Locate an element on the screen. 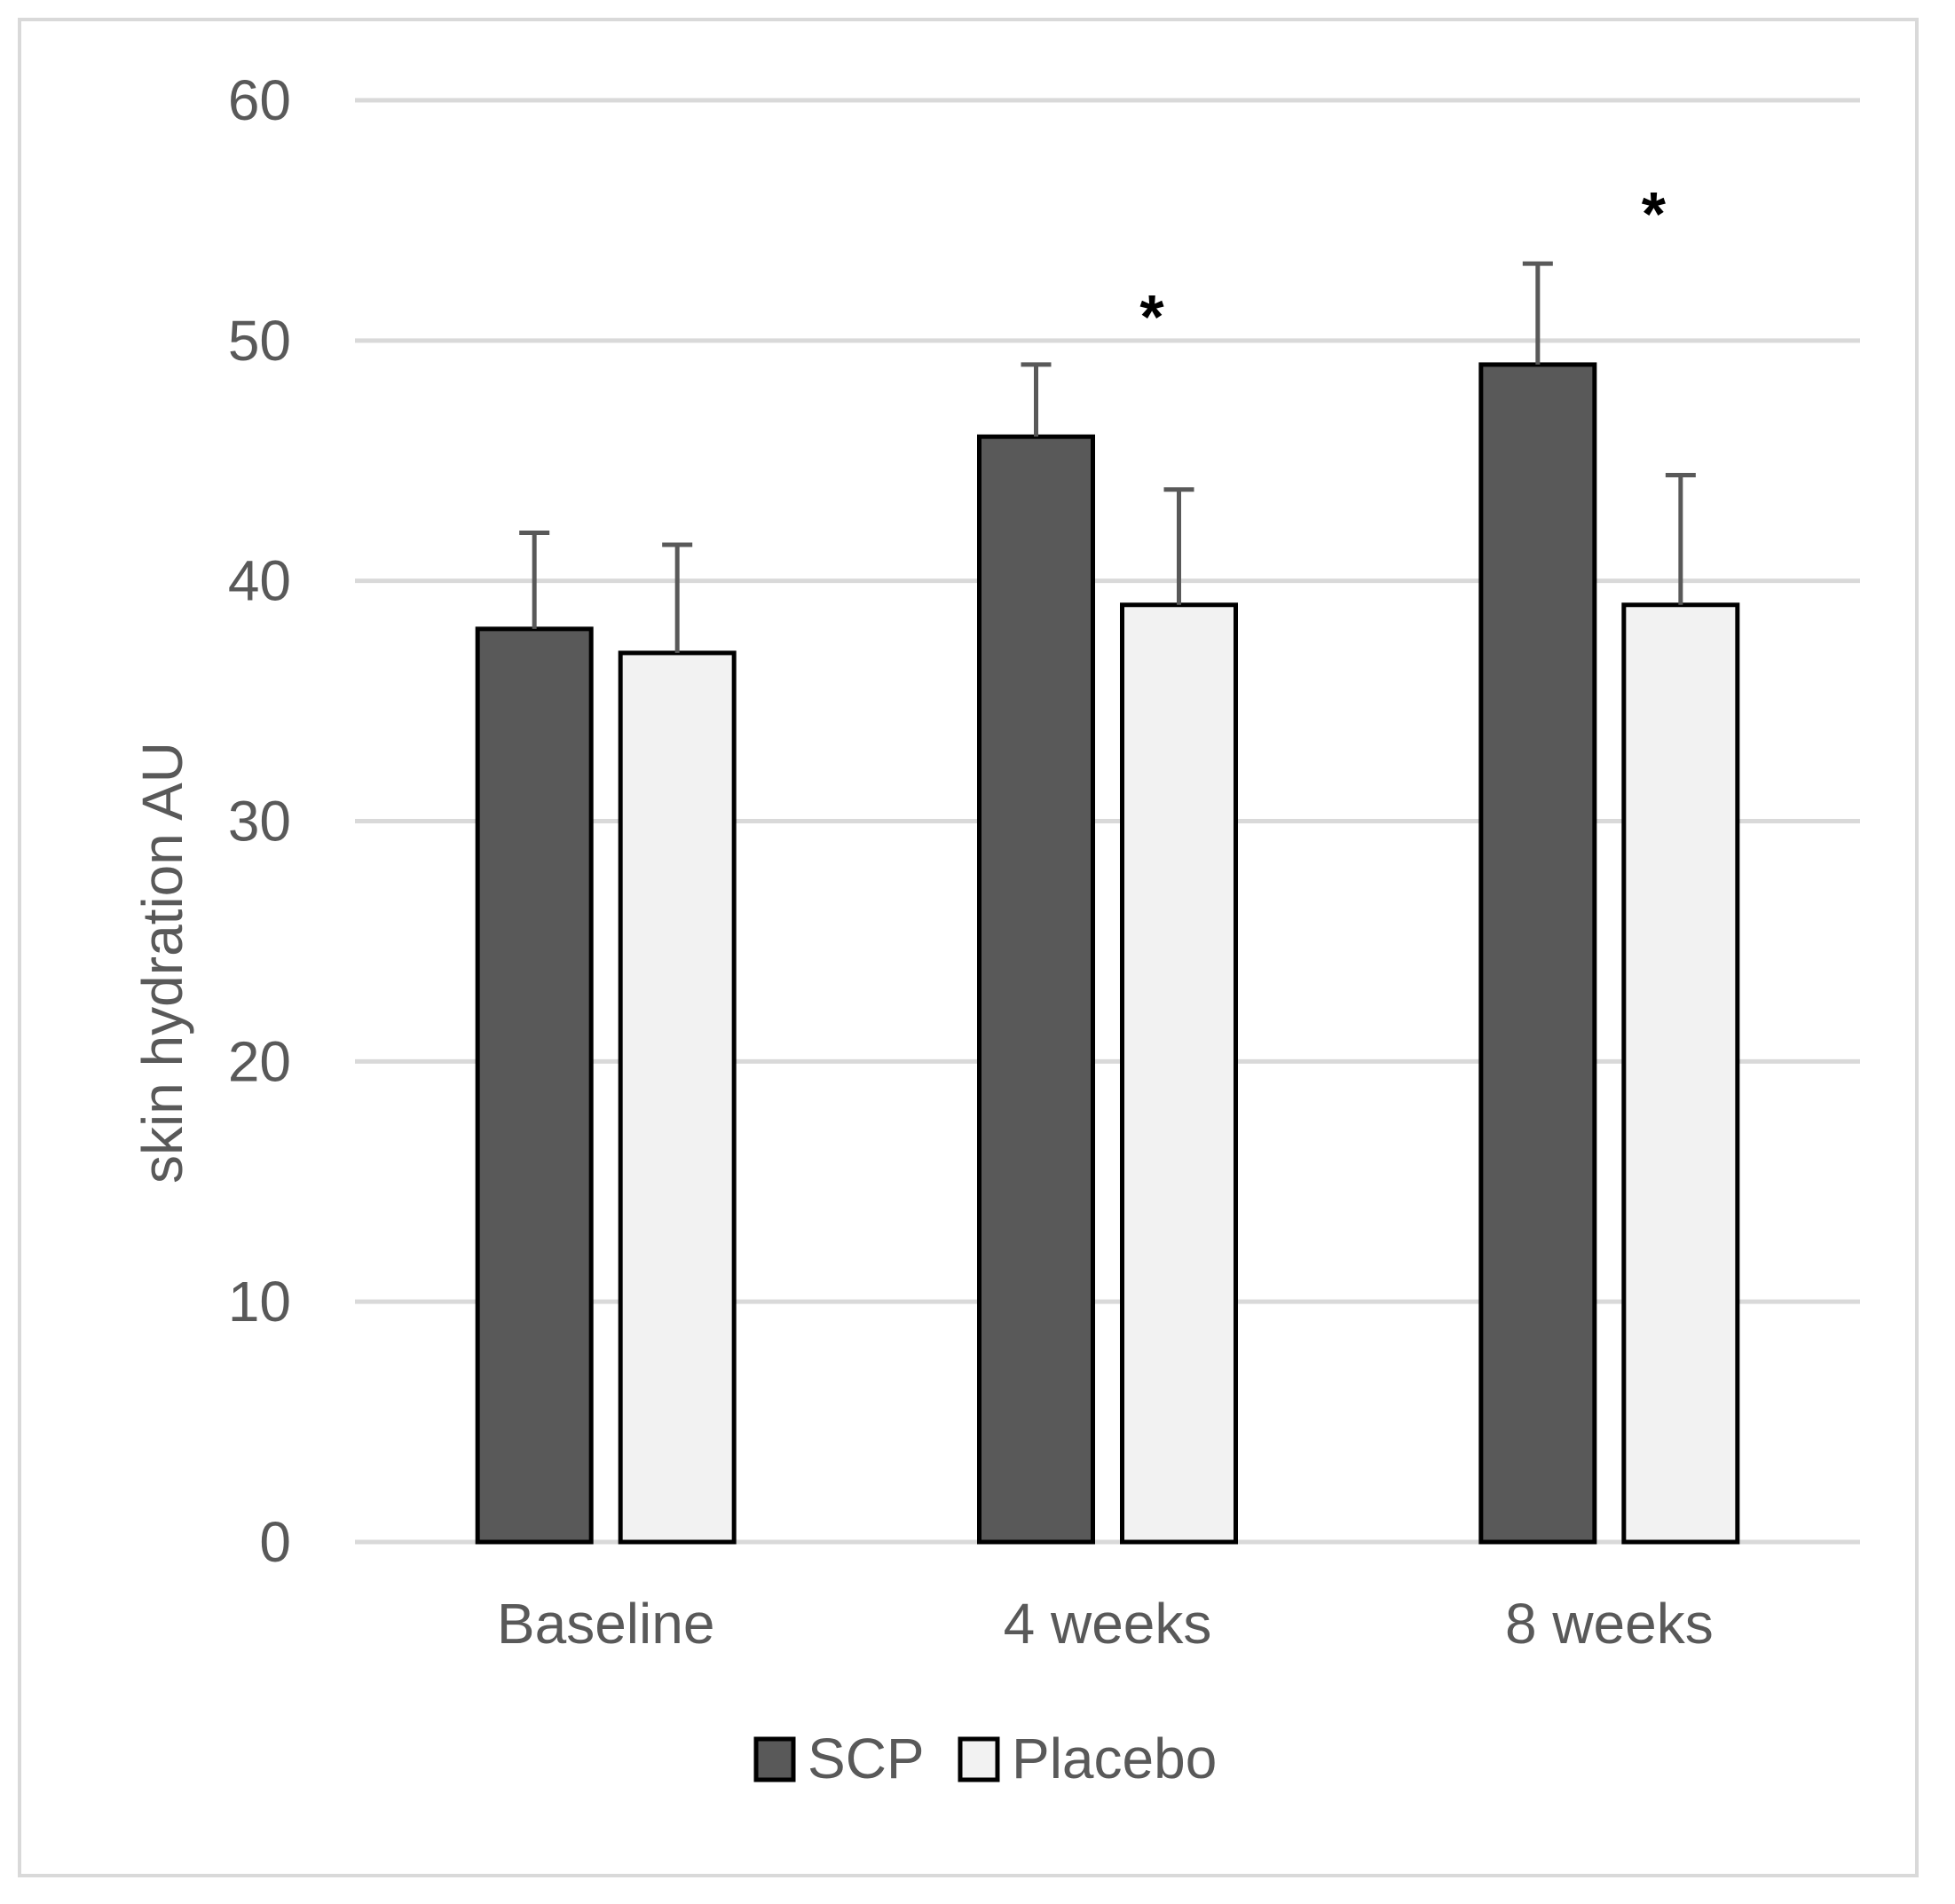 The width and height of the screenshot is (1955, 1904). x-axis-ticks: Baseline 4 weeks 8 weeks is located at coordinates (1106, 1624).